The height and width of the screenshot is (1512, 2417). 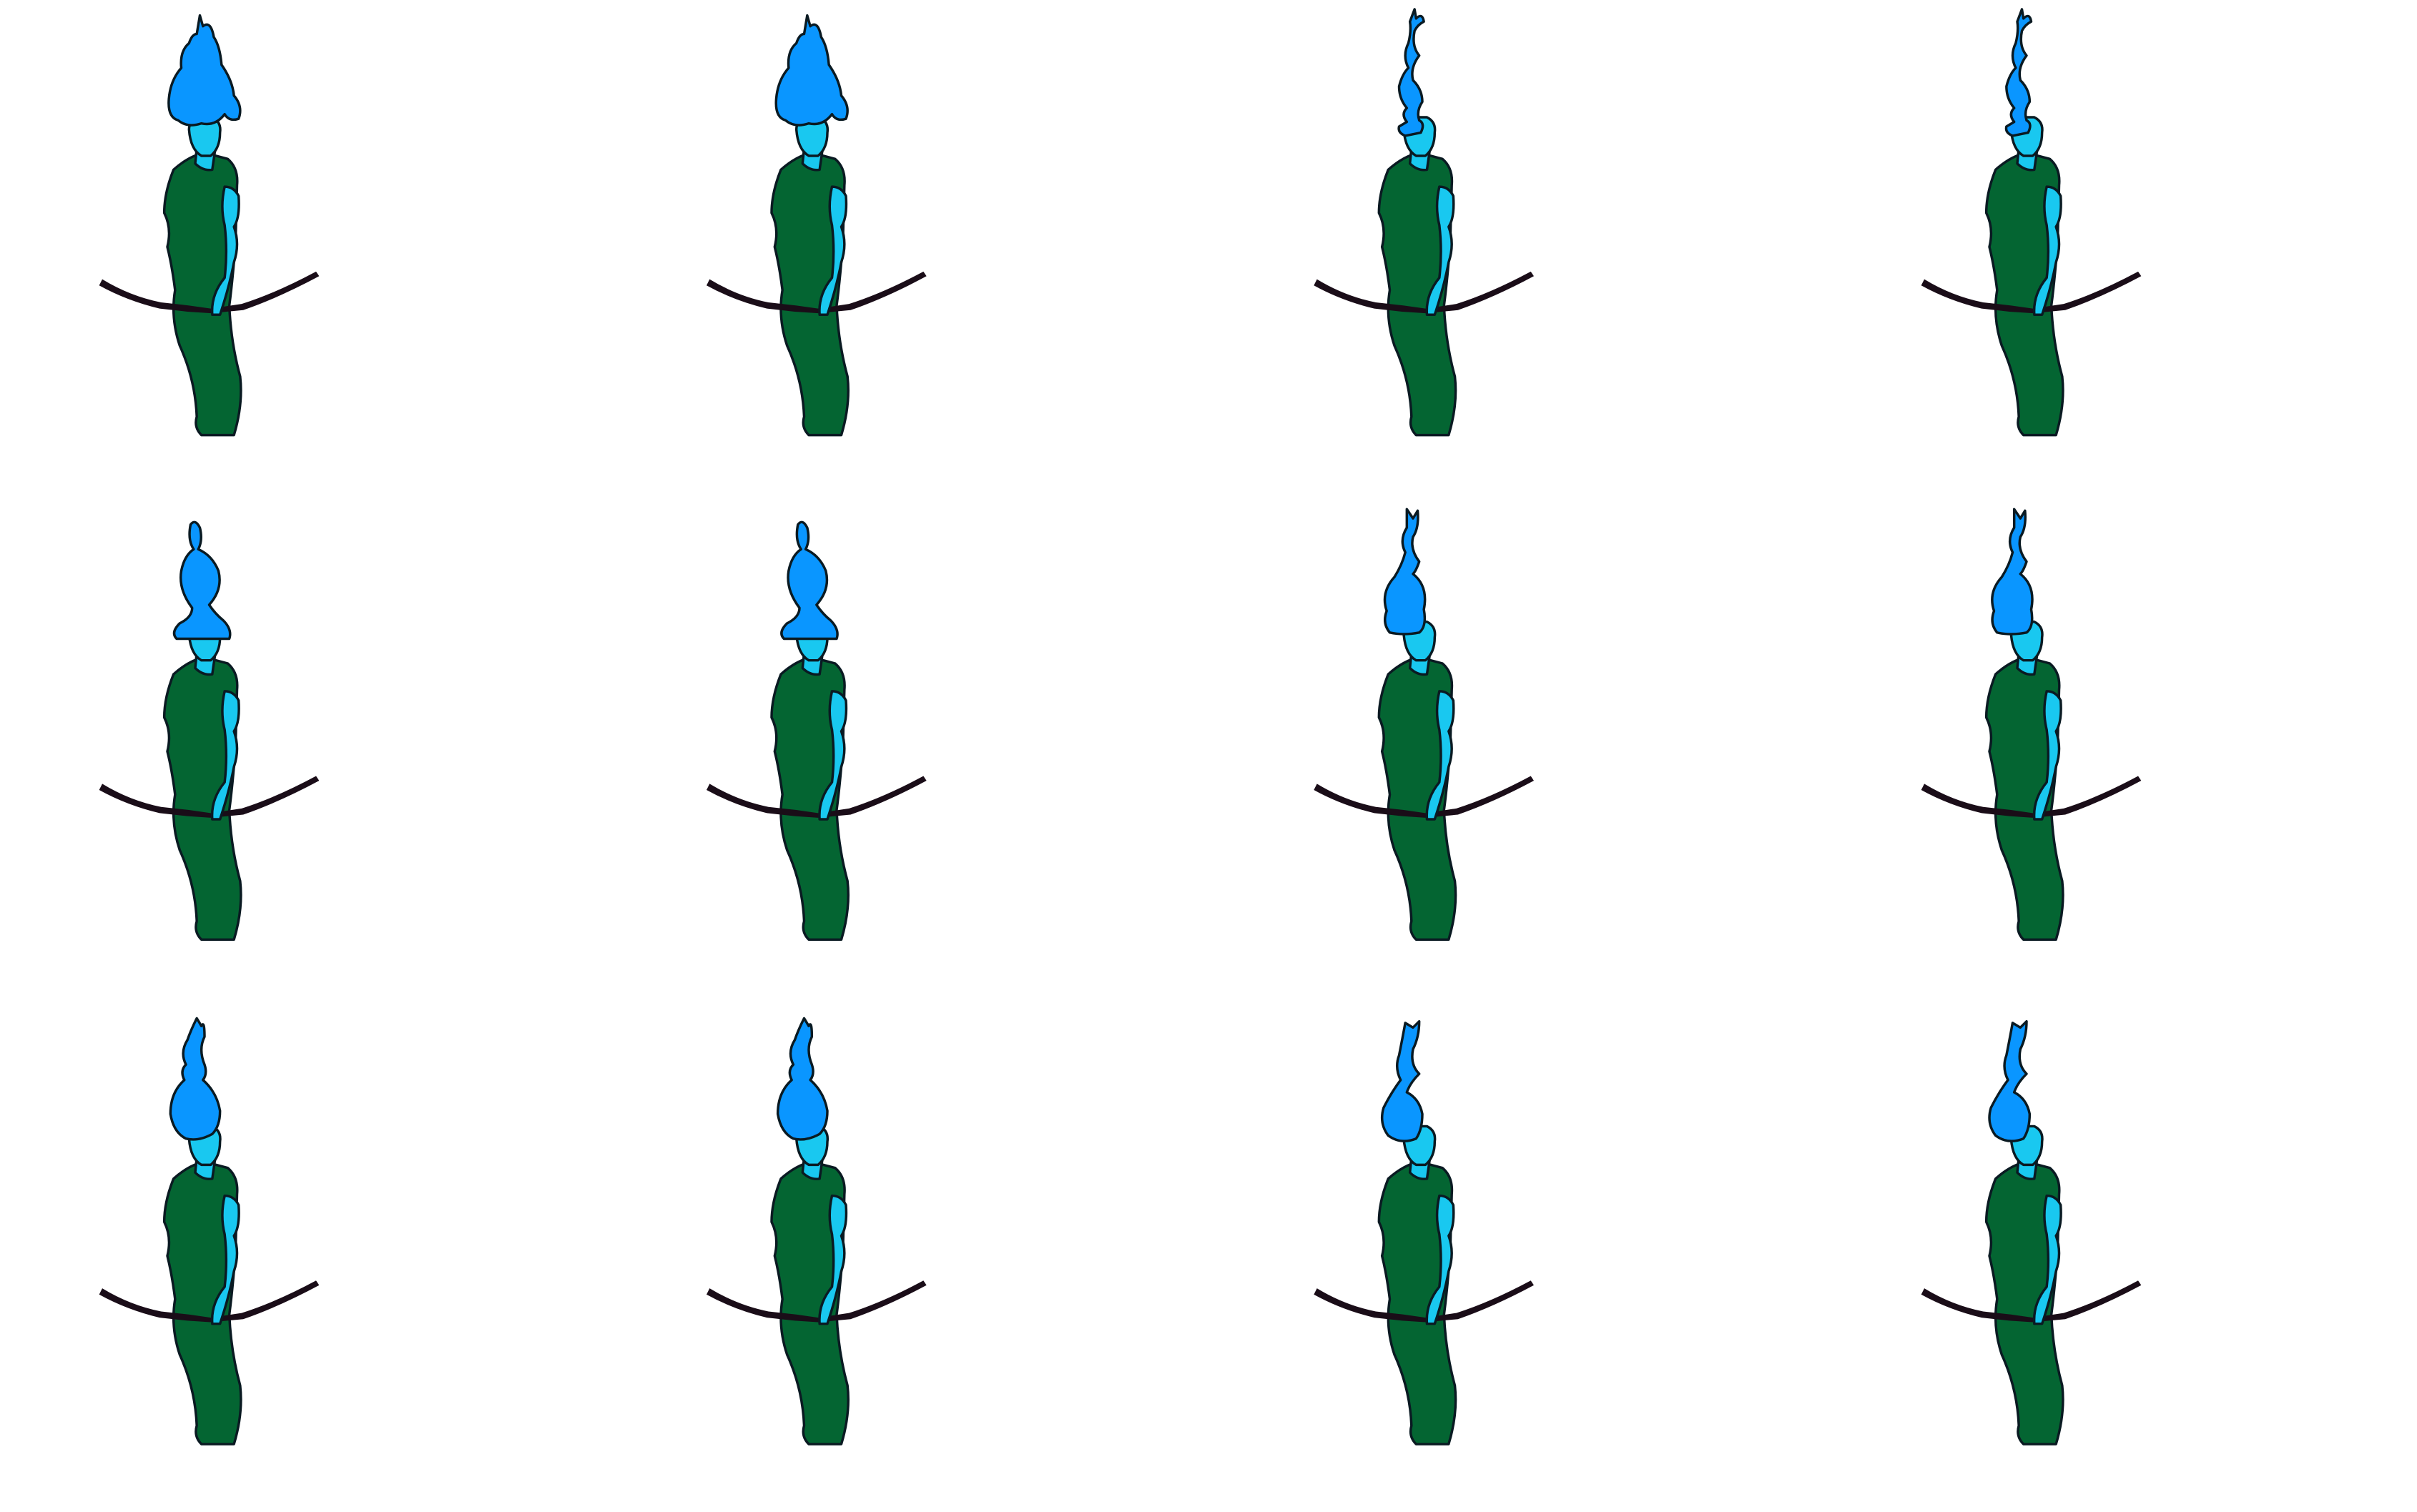 I want to click on sprite-frame-r1c2, so click(x=816, y=225).